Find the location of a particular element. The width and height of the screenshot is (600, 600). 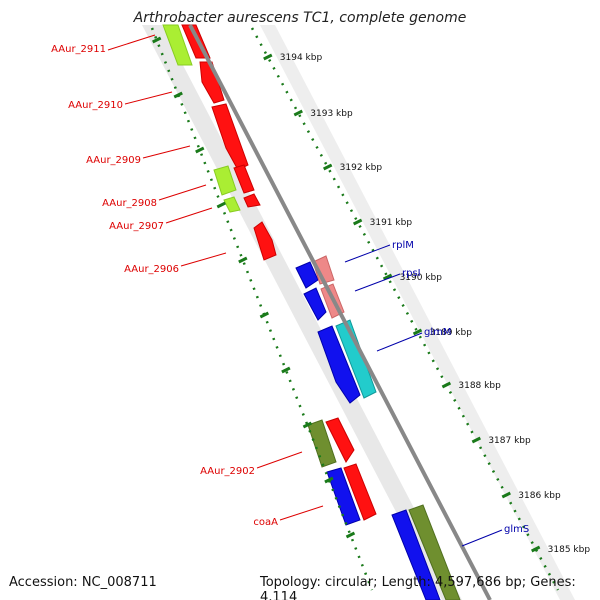

gene-aaur2907-block is located at coordinates (232, 204).